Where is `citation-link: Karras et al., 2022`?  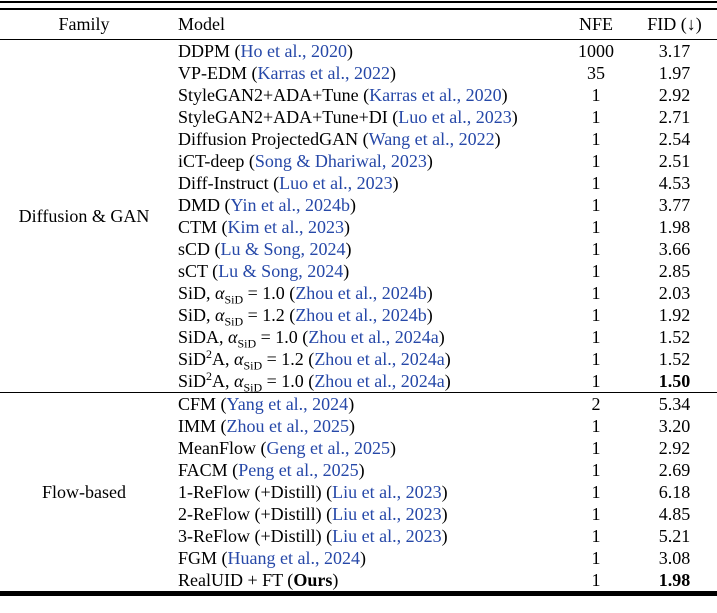
citation-link: Karras et al., 2022 is located at coordinates (323, 72).